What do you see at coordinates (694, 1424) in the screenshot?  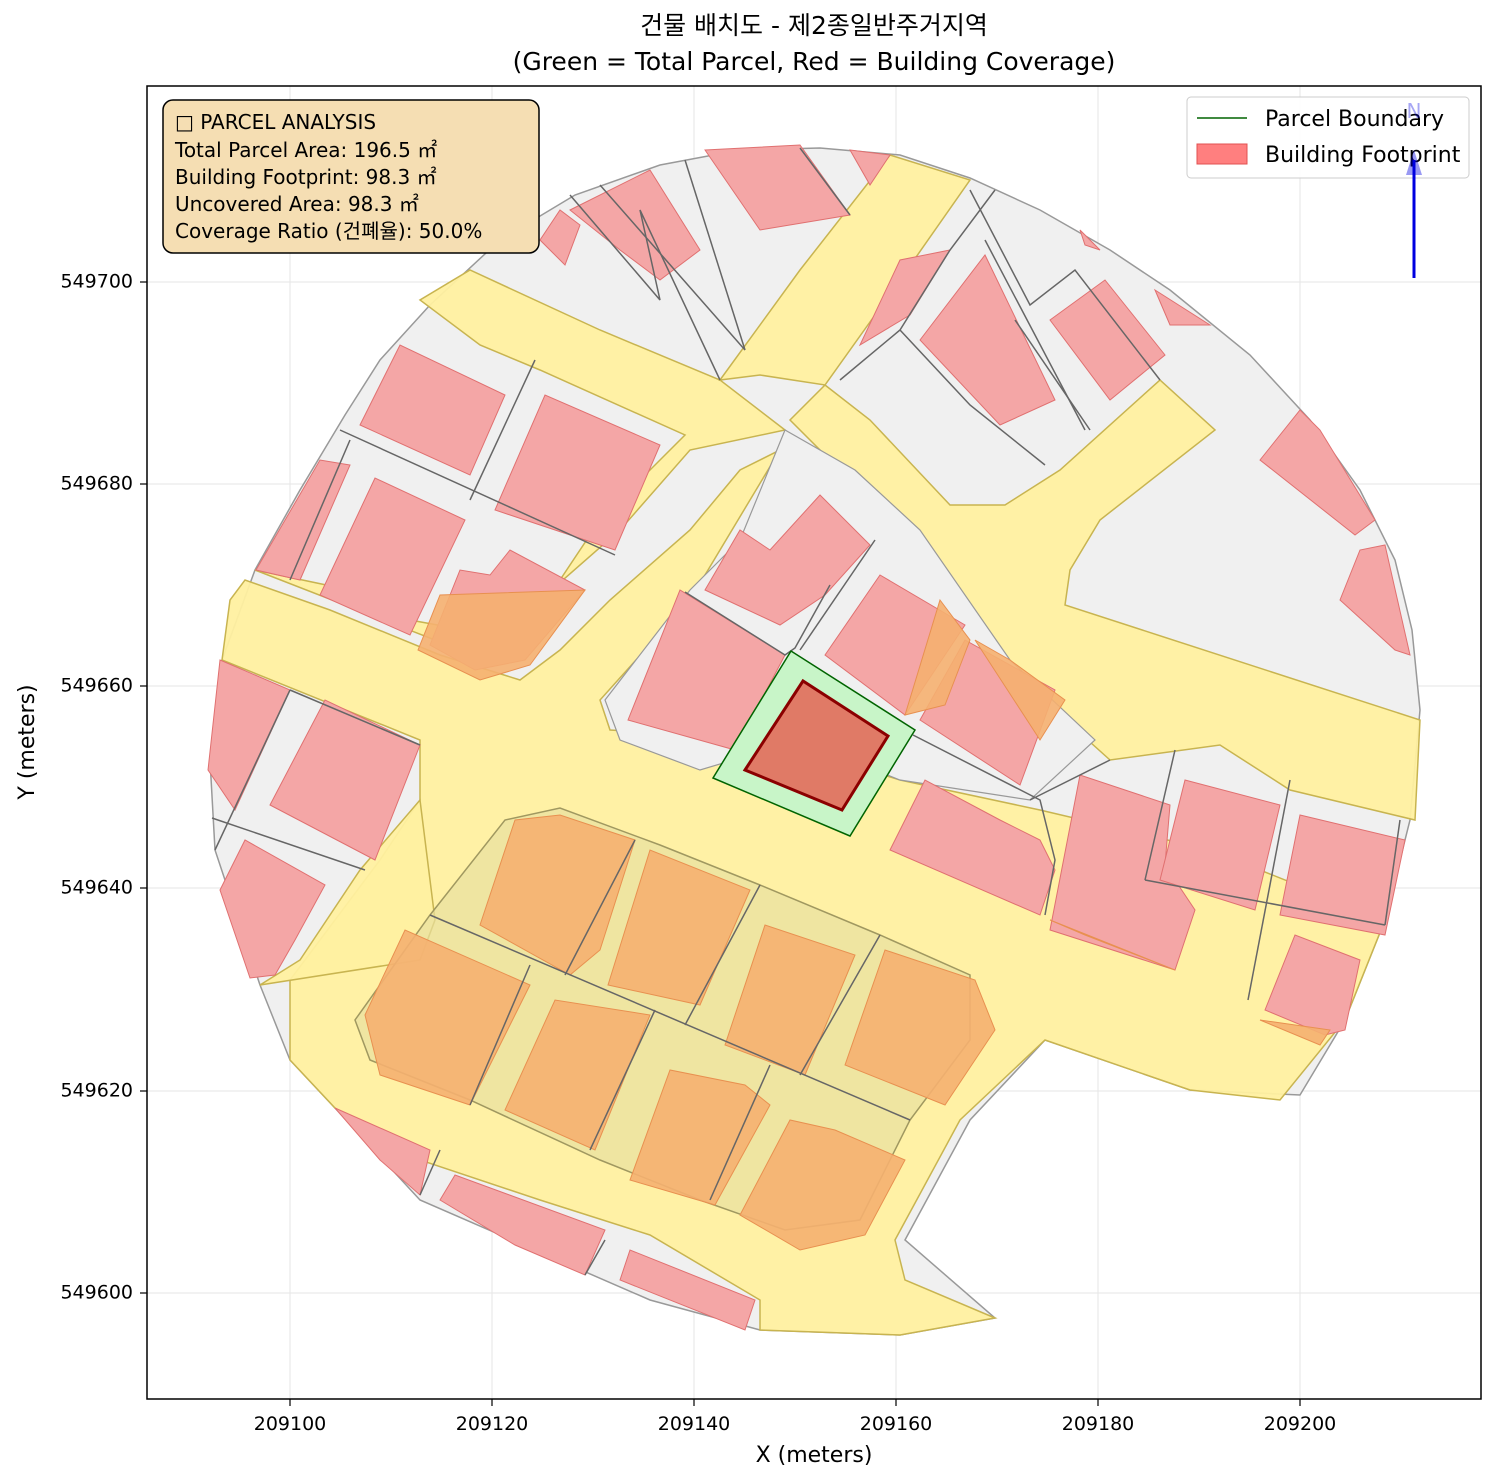 I see `x-tick-label: 209140` at bounding box center [694, 1424].